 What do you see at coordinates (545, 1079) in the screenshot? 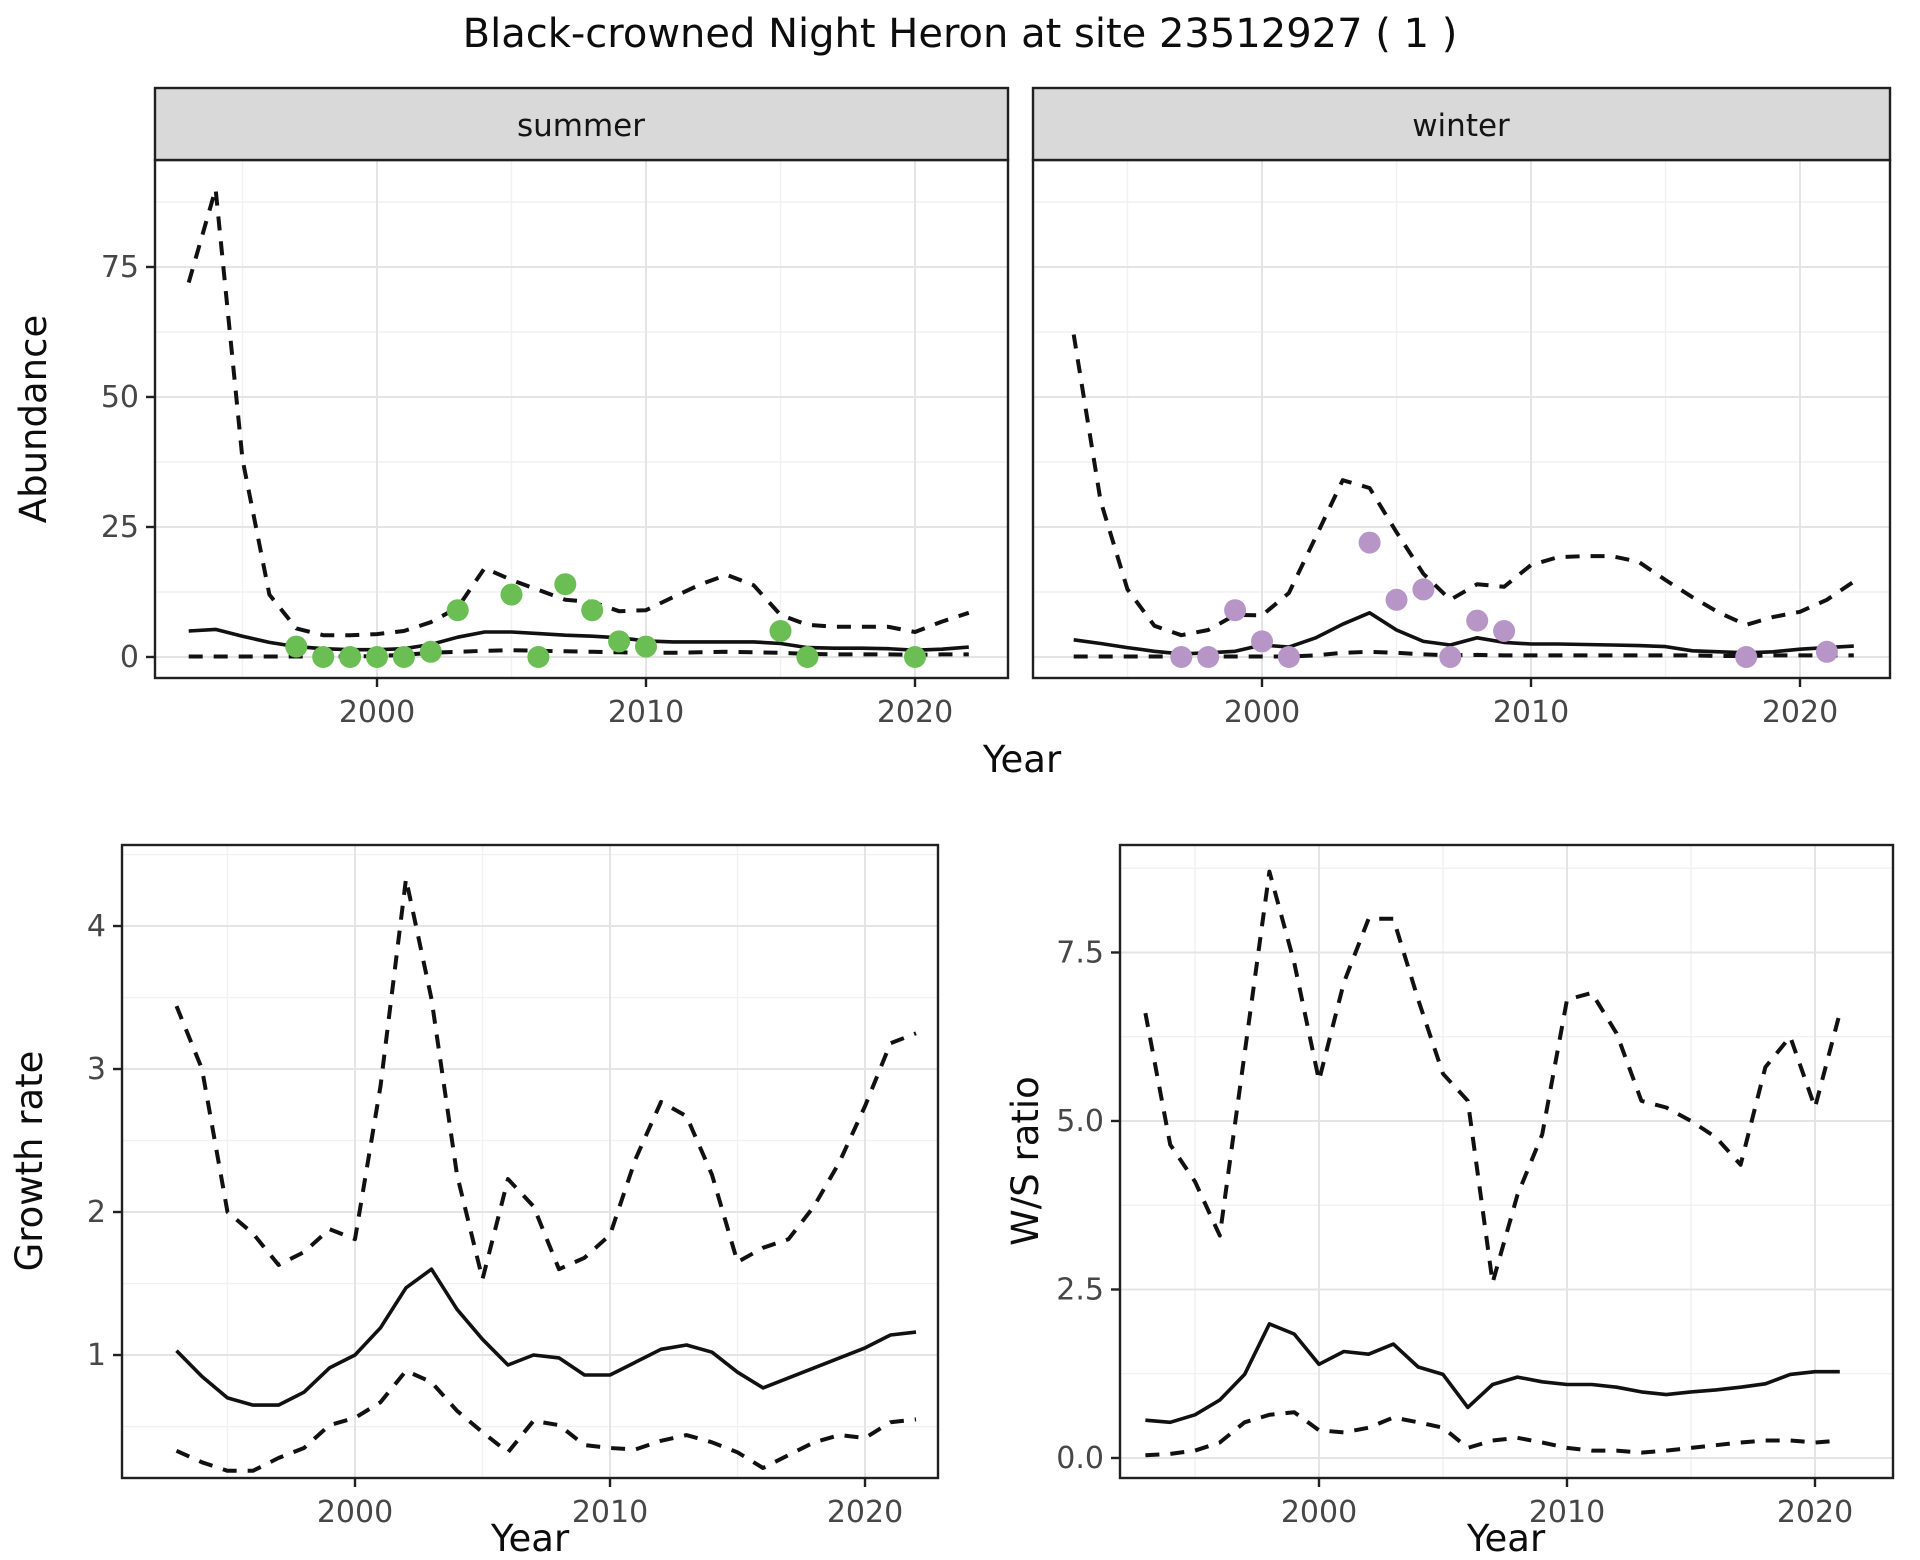
I see `growth-rate-upper_95ci-line` at bounding box center [545, 1079].